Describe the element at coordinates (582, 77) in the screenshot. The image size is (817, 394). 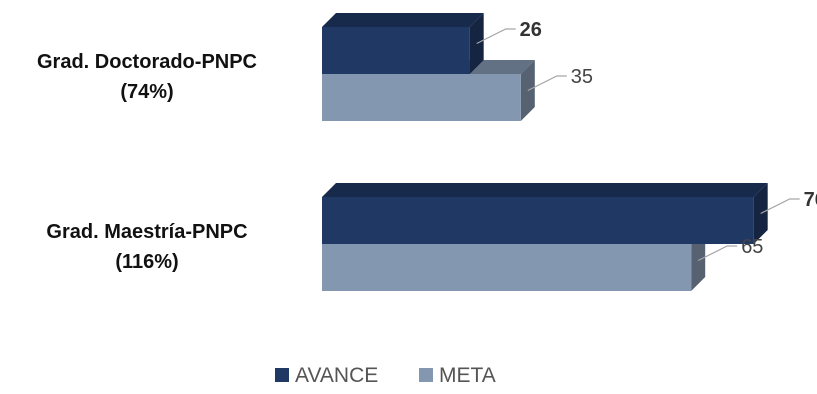
I see `value-label: 35` at that location.